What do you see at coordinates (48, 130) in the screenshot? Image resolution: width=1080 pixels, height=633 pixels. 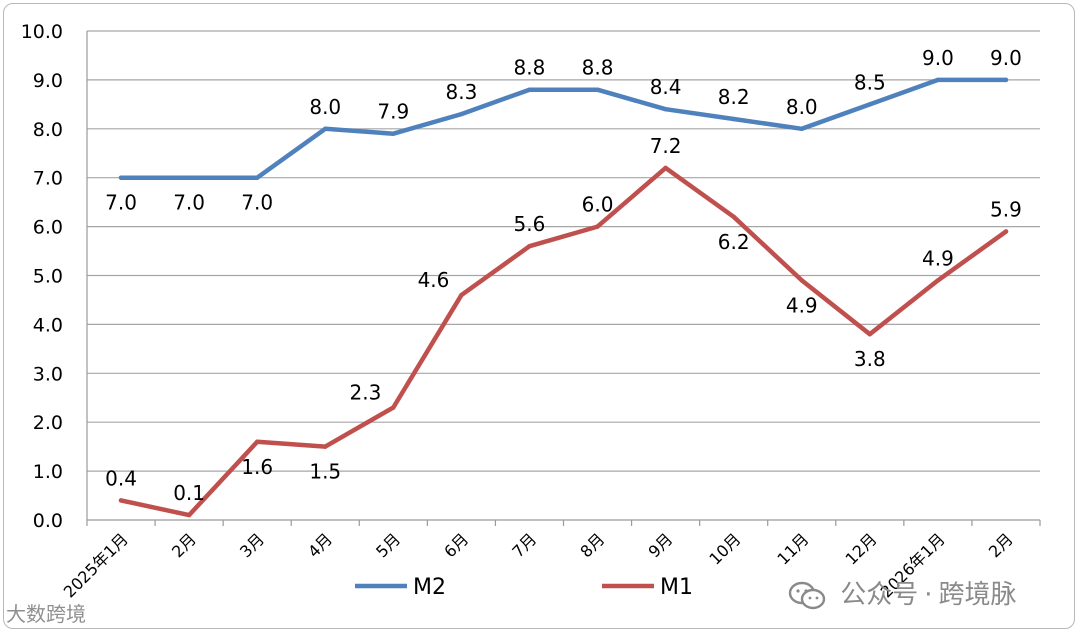 I see `y-tick-label: 8.0` at bounding box center [48, 130].